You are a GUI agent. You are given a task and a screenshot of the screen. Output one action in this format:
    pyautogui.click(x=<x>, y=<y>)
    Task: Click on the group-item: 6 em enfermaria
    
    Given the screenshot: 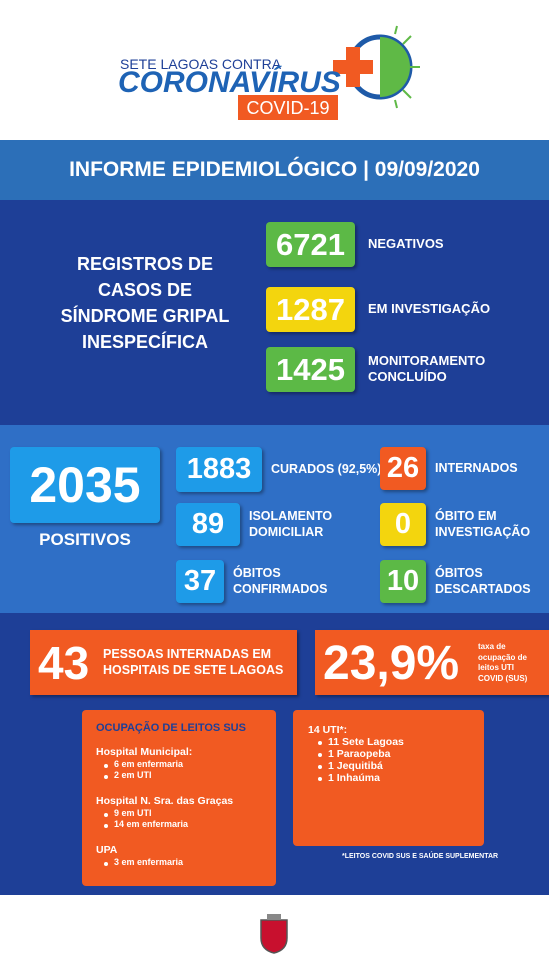 What is the action you would take?
    pyautogui.click(x=149, y=764)
    